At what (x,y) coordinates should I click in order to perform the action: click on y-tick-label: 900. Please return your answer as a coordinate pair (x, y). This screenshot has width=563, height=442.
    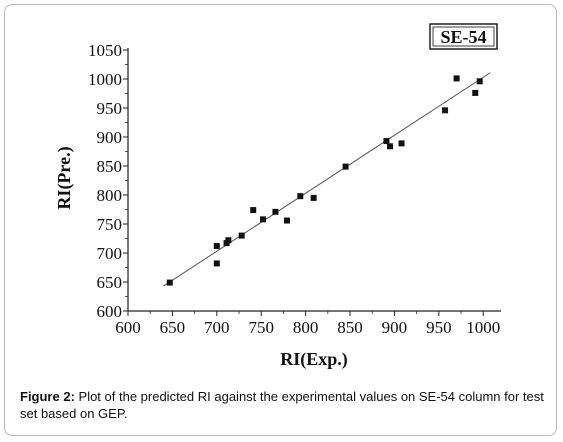
    Looking at the image, I should click on (110, 137).